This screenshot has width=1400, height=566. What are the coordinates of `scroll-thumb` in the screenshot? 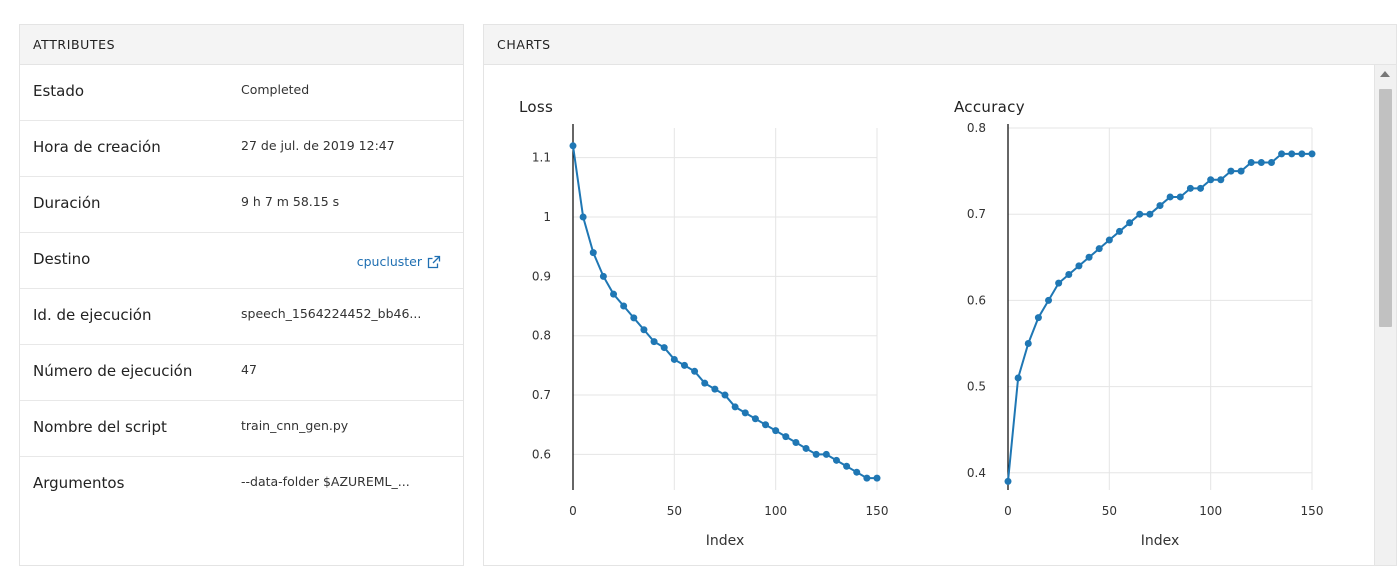 It's located at (1385, 208).